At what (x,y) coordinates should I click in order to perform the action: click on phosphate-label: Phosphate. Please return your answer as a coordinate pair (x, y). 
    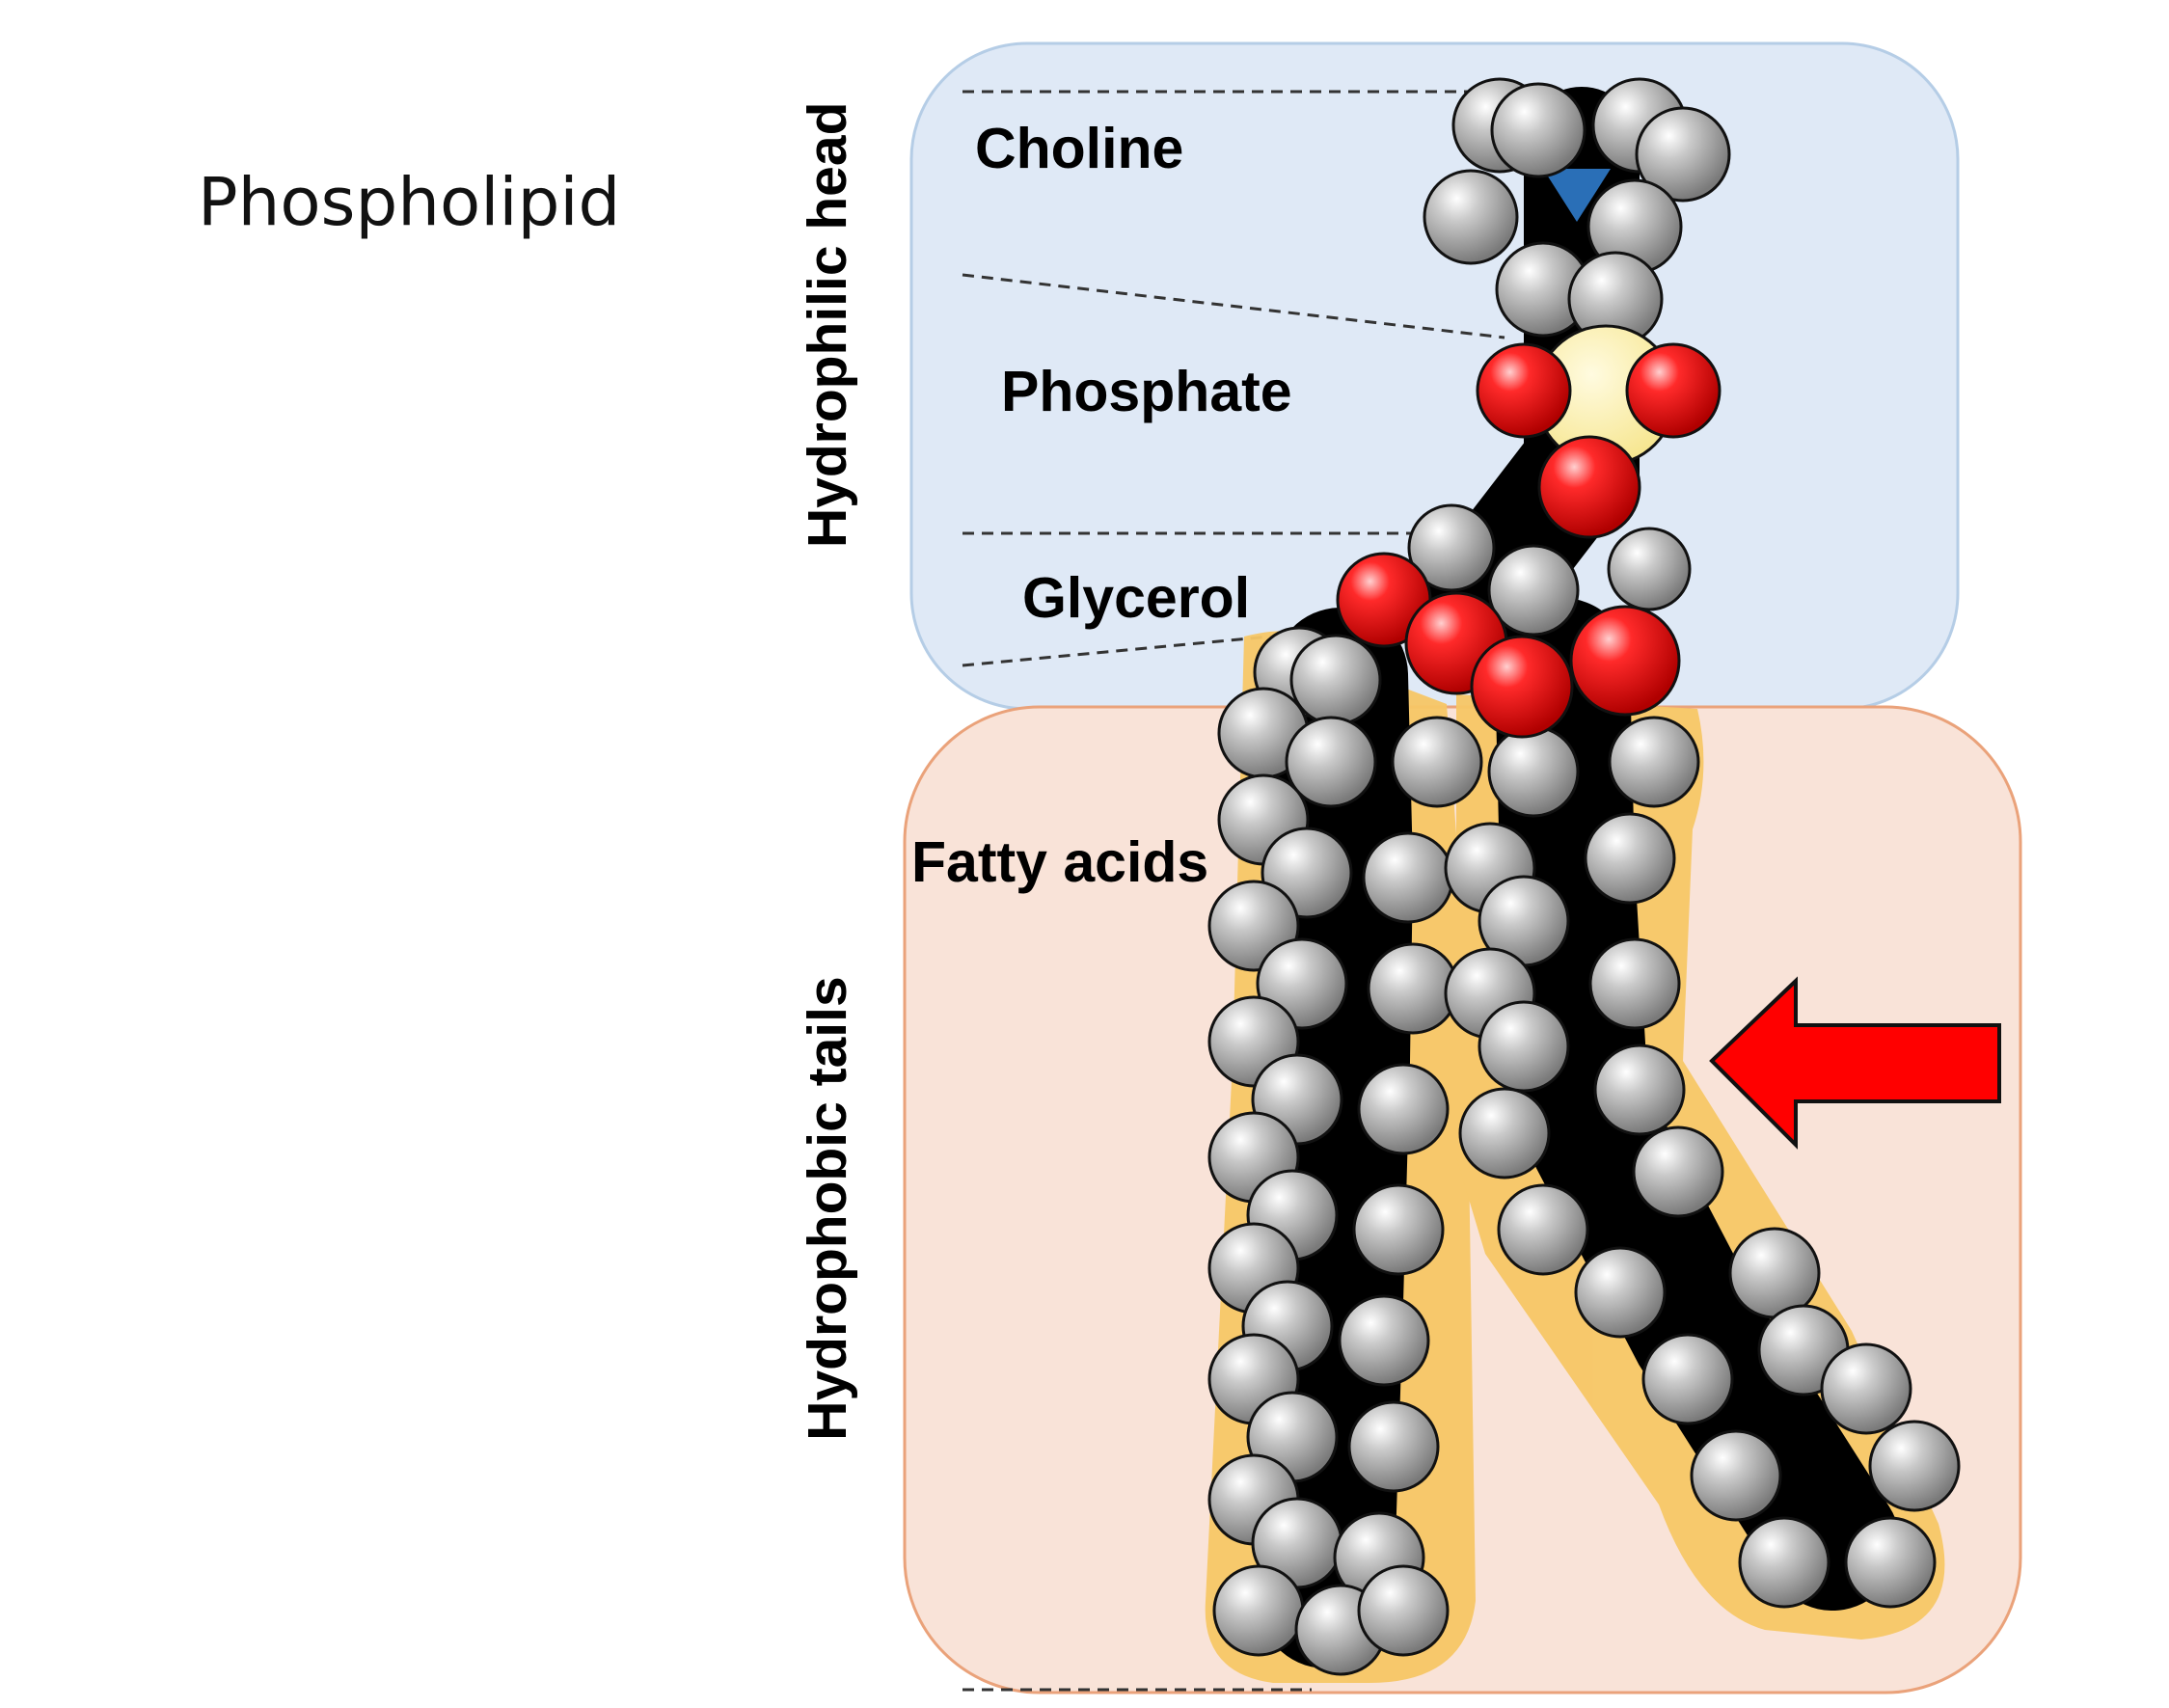
    Looking at the image, I should click on (1147, 391).